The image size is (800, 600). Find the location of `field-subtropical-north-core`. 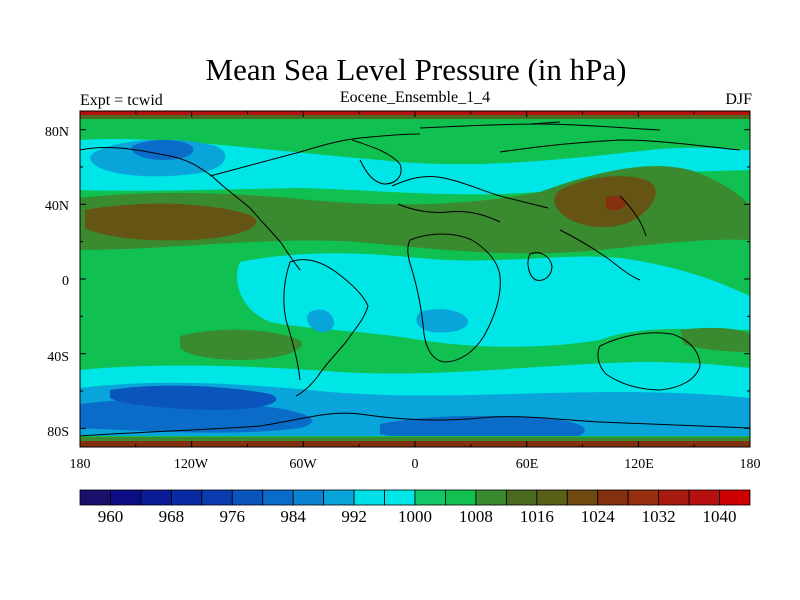

field-subtropical-north-core is located at coordinates (171, 222).